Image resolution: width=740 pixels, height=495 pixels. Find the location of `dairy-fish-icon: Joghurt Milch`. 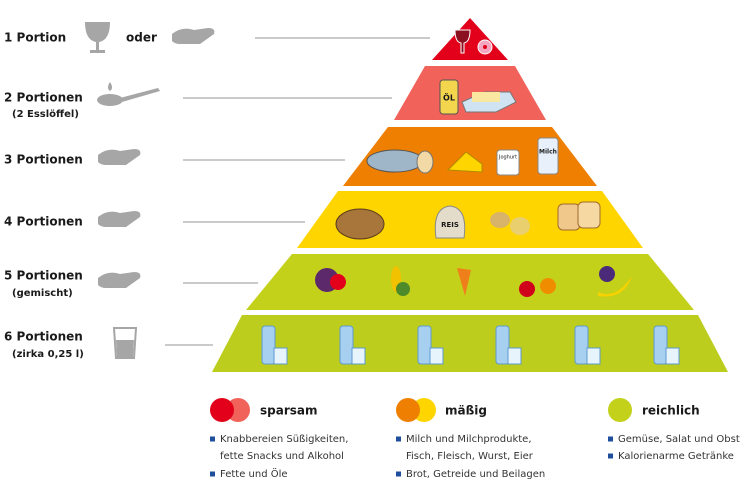

dairy-fish-icon: Joghurt Milch is located at coordinates (462, 156).